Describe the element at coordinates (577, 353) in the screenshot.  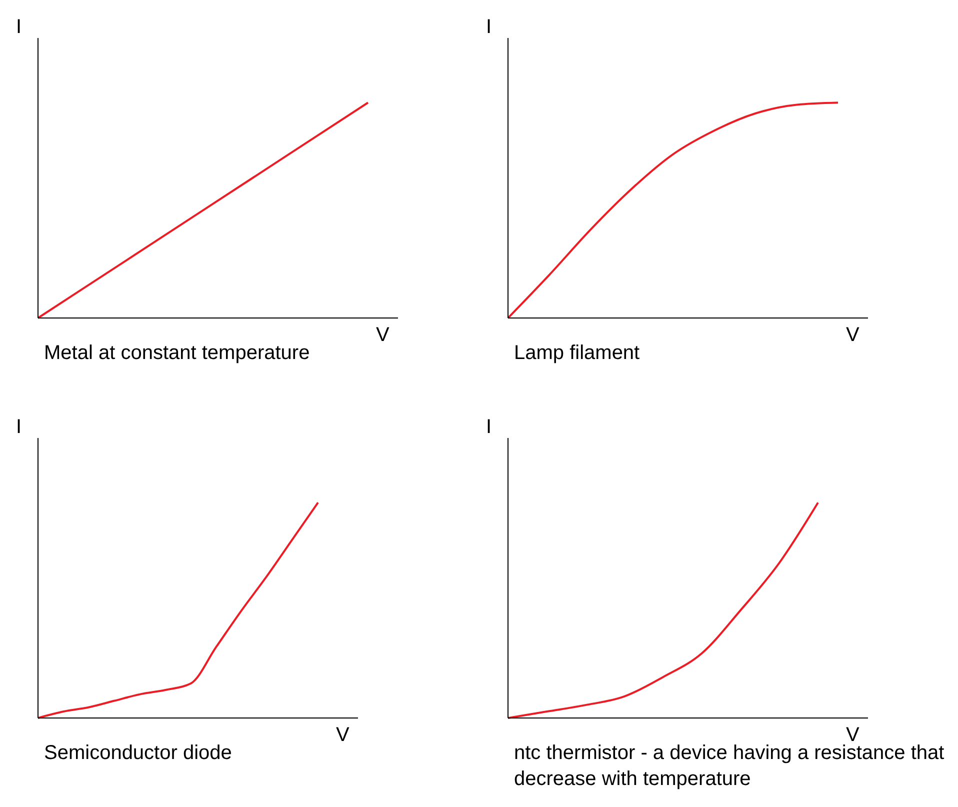
I see `text: Lamp filament` at that location.